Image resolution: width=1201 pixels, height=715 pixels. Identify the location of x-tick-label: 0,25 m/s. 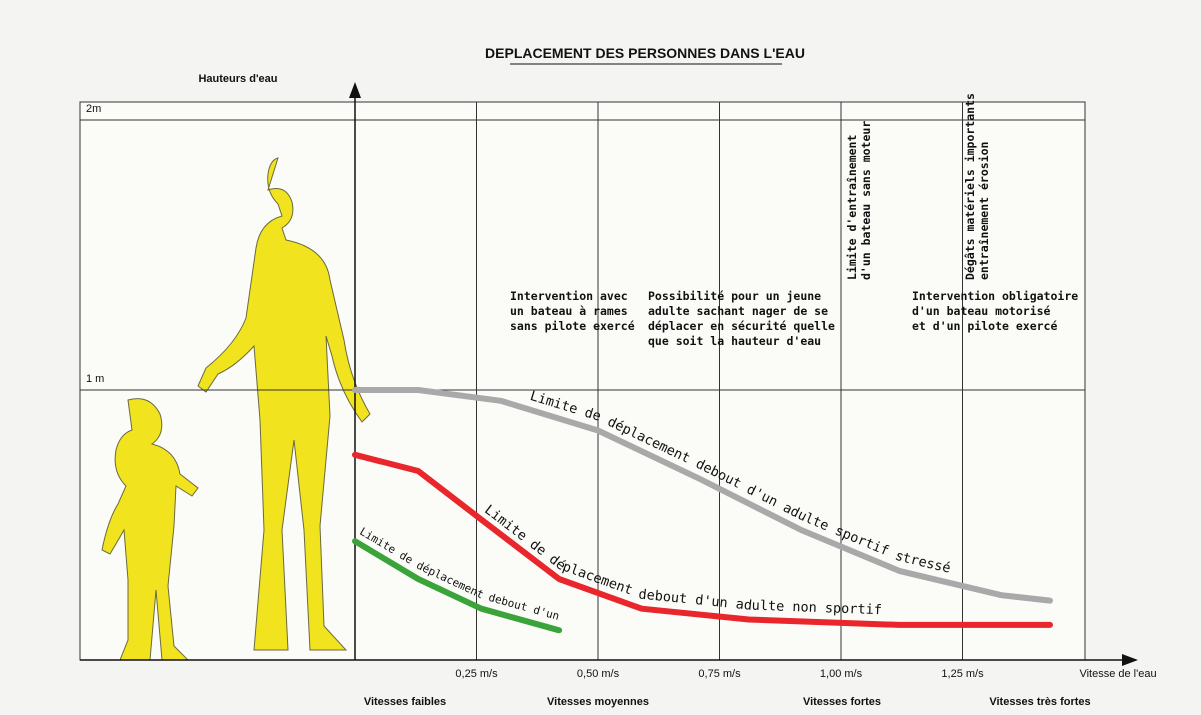
(476, 674).